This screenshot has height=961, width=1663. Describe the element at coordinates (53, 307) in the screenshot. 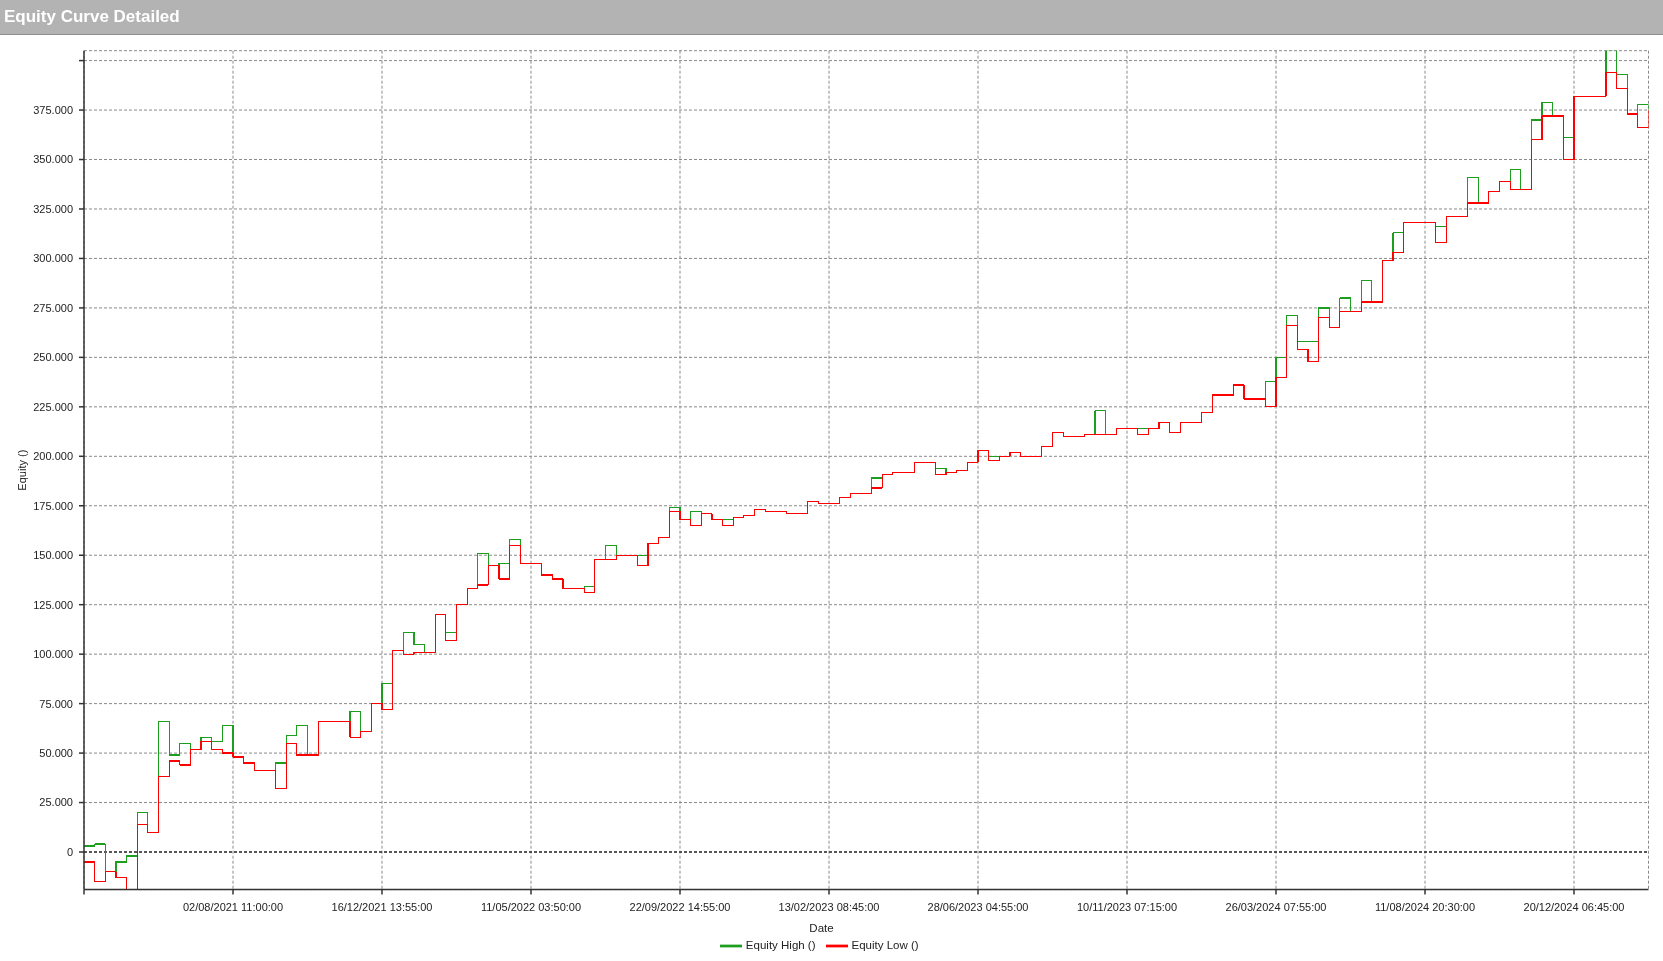

I see `y-tick-label: 275.000` at that location.